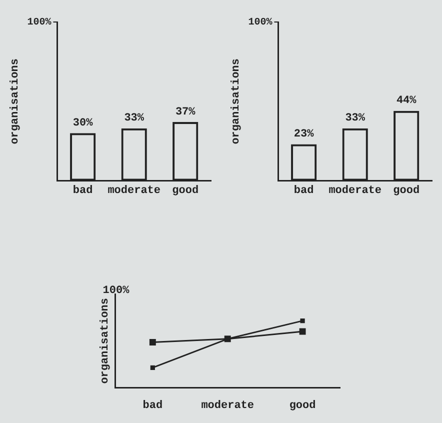 The image size is (442, 423). Describe the element at coordinates (406, 101) in the screenshot. I see `data-label: 44%` at that location.